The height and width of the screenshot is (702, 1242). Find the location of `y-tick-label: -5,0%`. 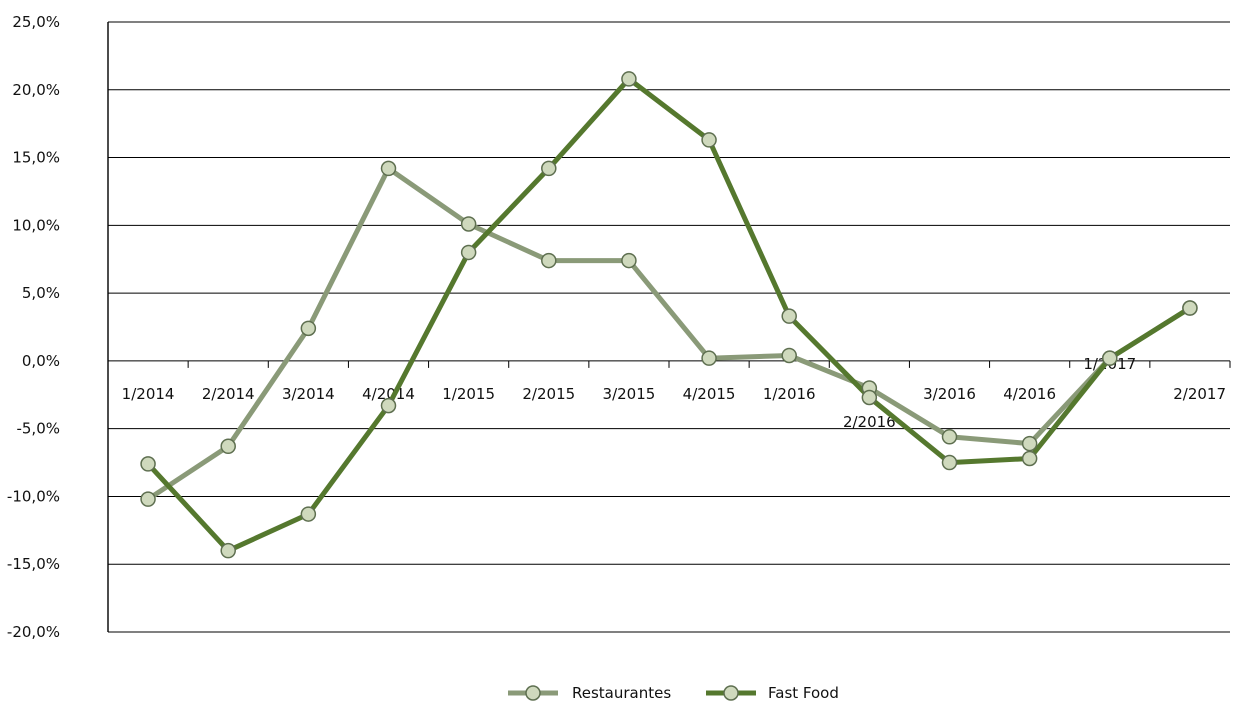

y-tick-label: -5,0% is located at coordinates (38, 429).